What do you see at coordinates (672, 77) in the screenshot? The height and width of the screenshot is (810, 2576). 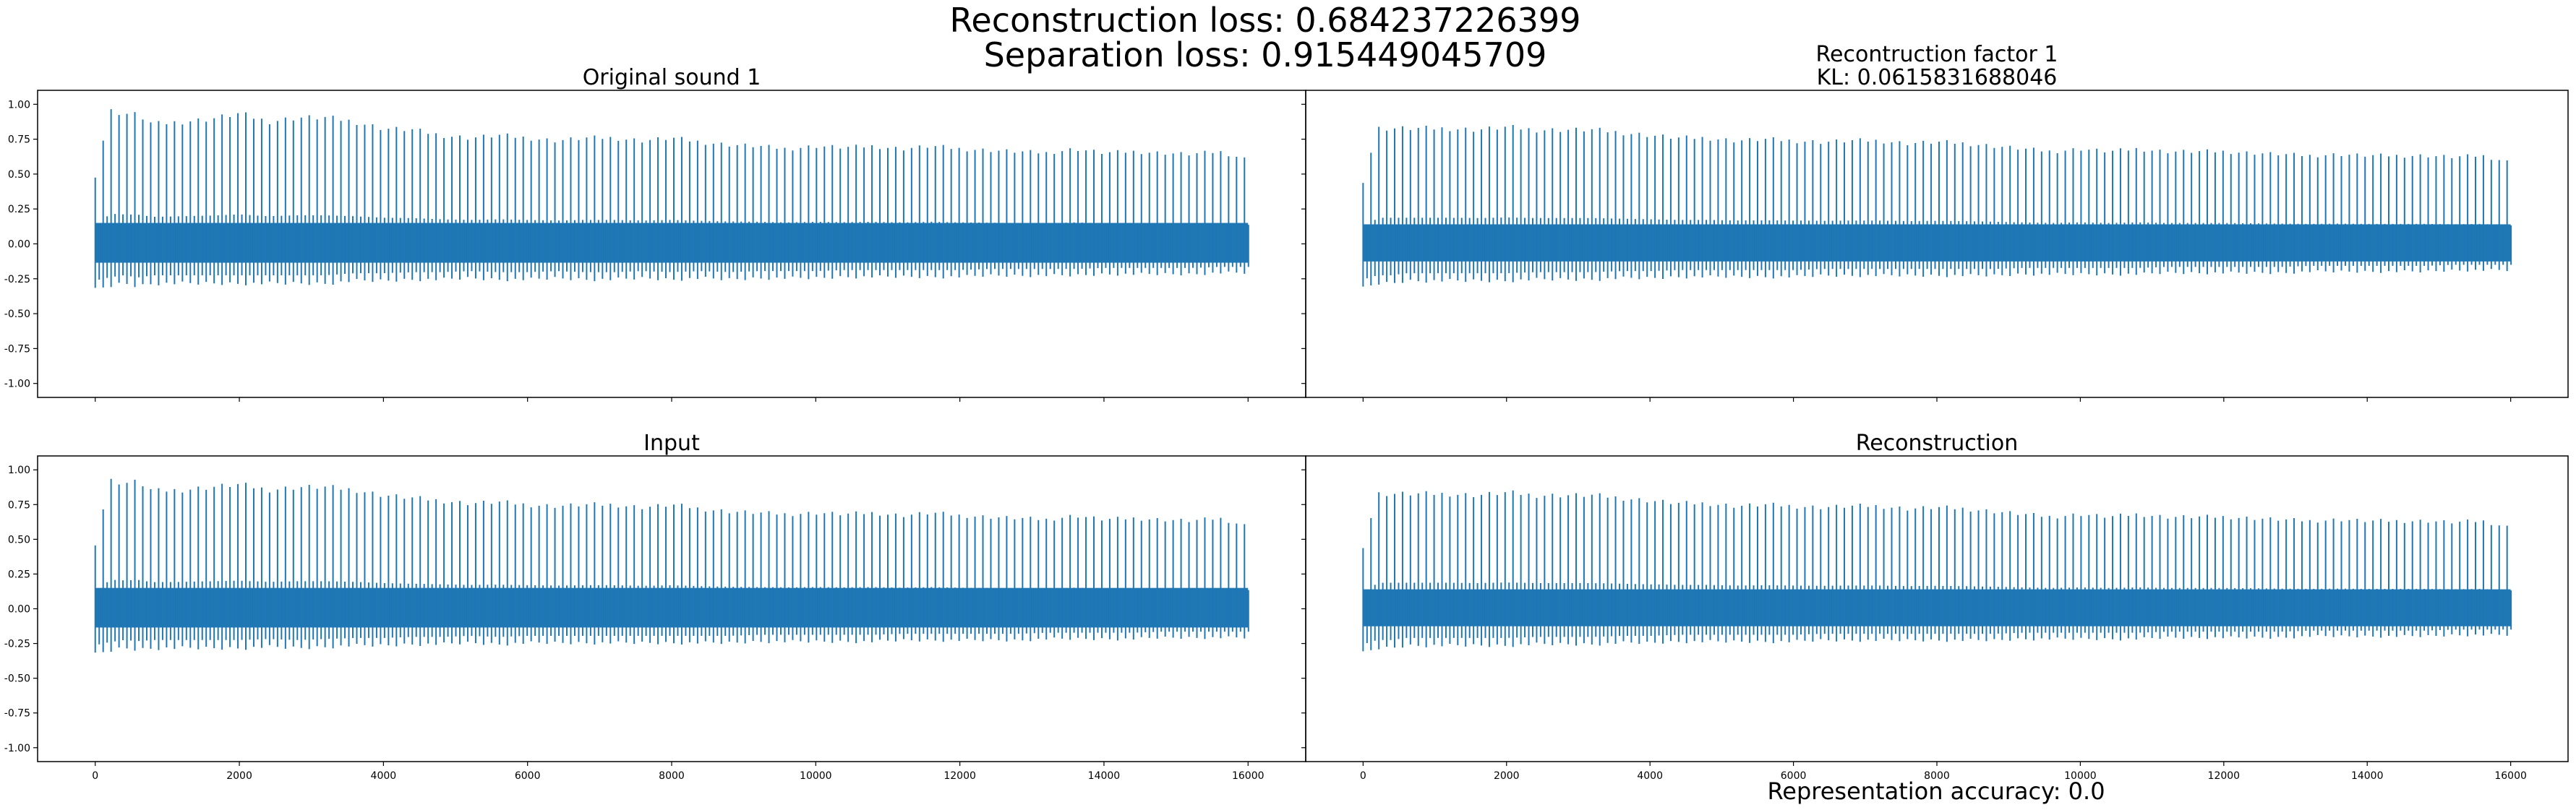 I see `panel-title: Original sound 1` at bounding box center [672, 77].